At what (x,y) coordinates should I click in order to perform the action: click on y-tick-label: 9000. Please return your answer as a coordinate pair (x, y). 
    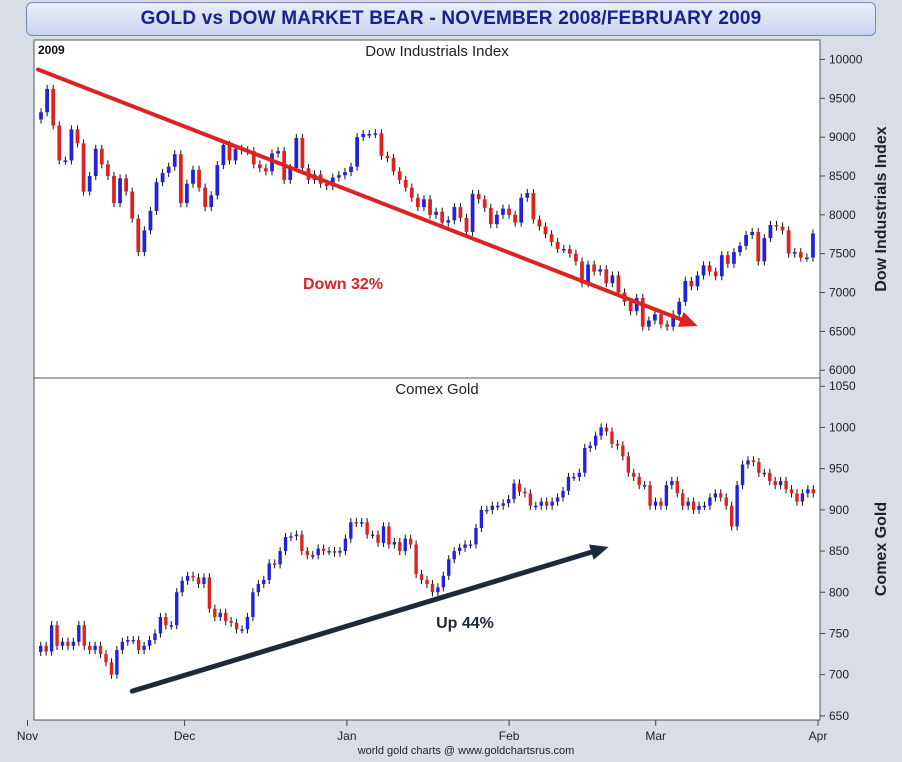
    Looking at the image, I should click on (842, 137).